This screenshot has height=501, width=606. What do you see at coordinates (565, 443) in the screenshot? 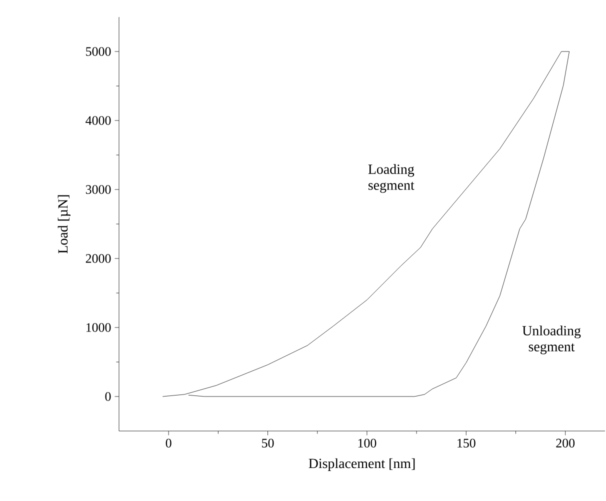
I see `x-tick-label: 200` at bounding box center [565, 443].